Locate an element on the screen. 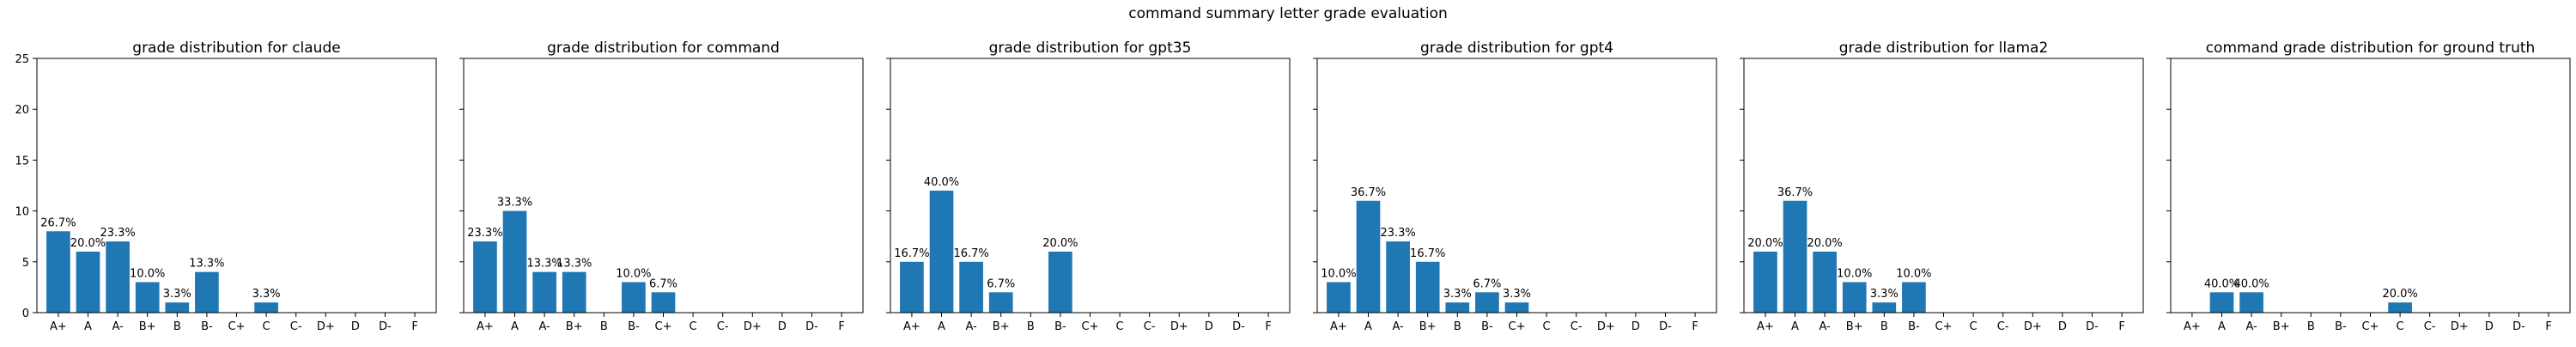 This screenshot has height=347, width=2576. y-tick-label: 10 is located at coordinates (22, 212).